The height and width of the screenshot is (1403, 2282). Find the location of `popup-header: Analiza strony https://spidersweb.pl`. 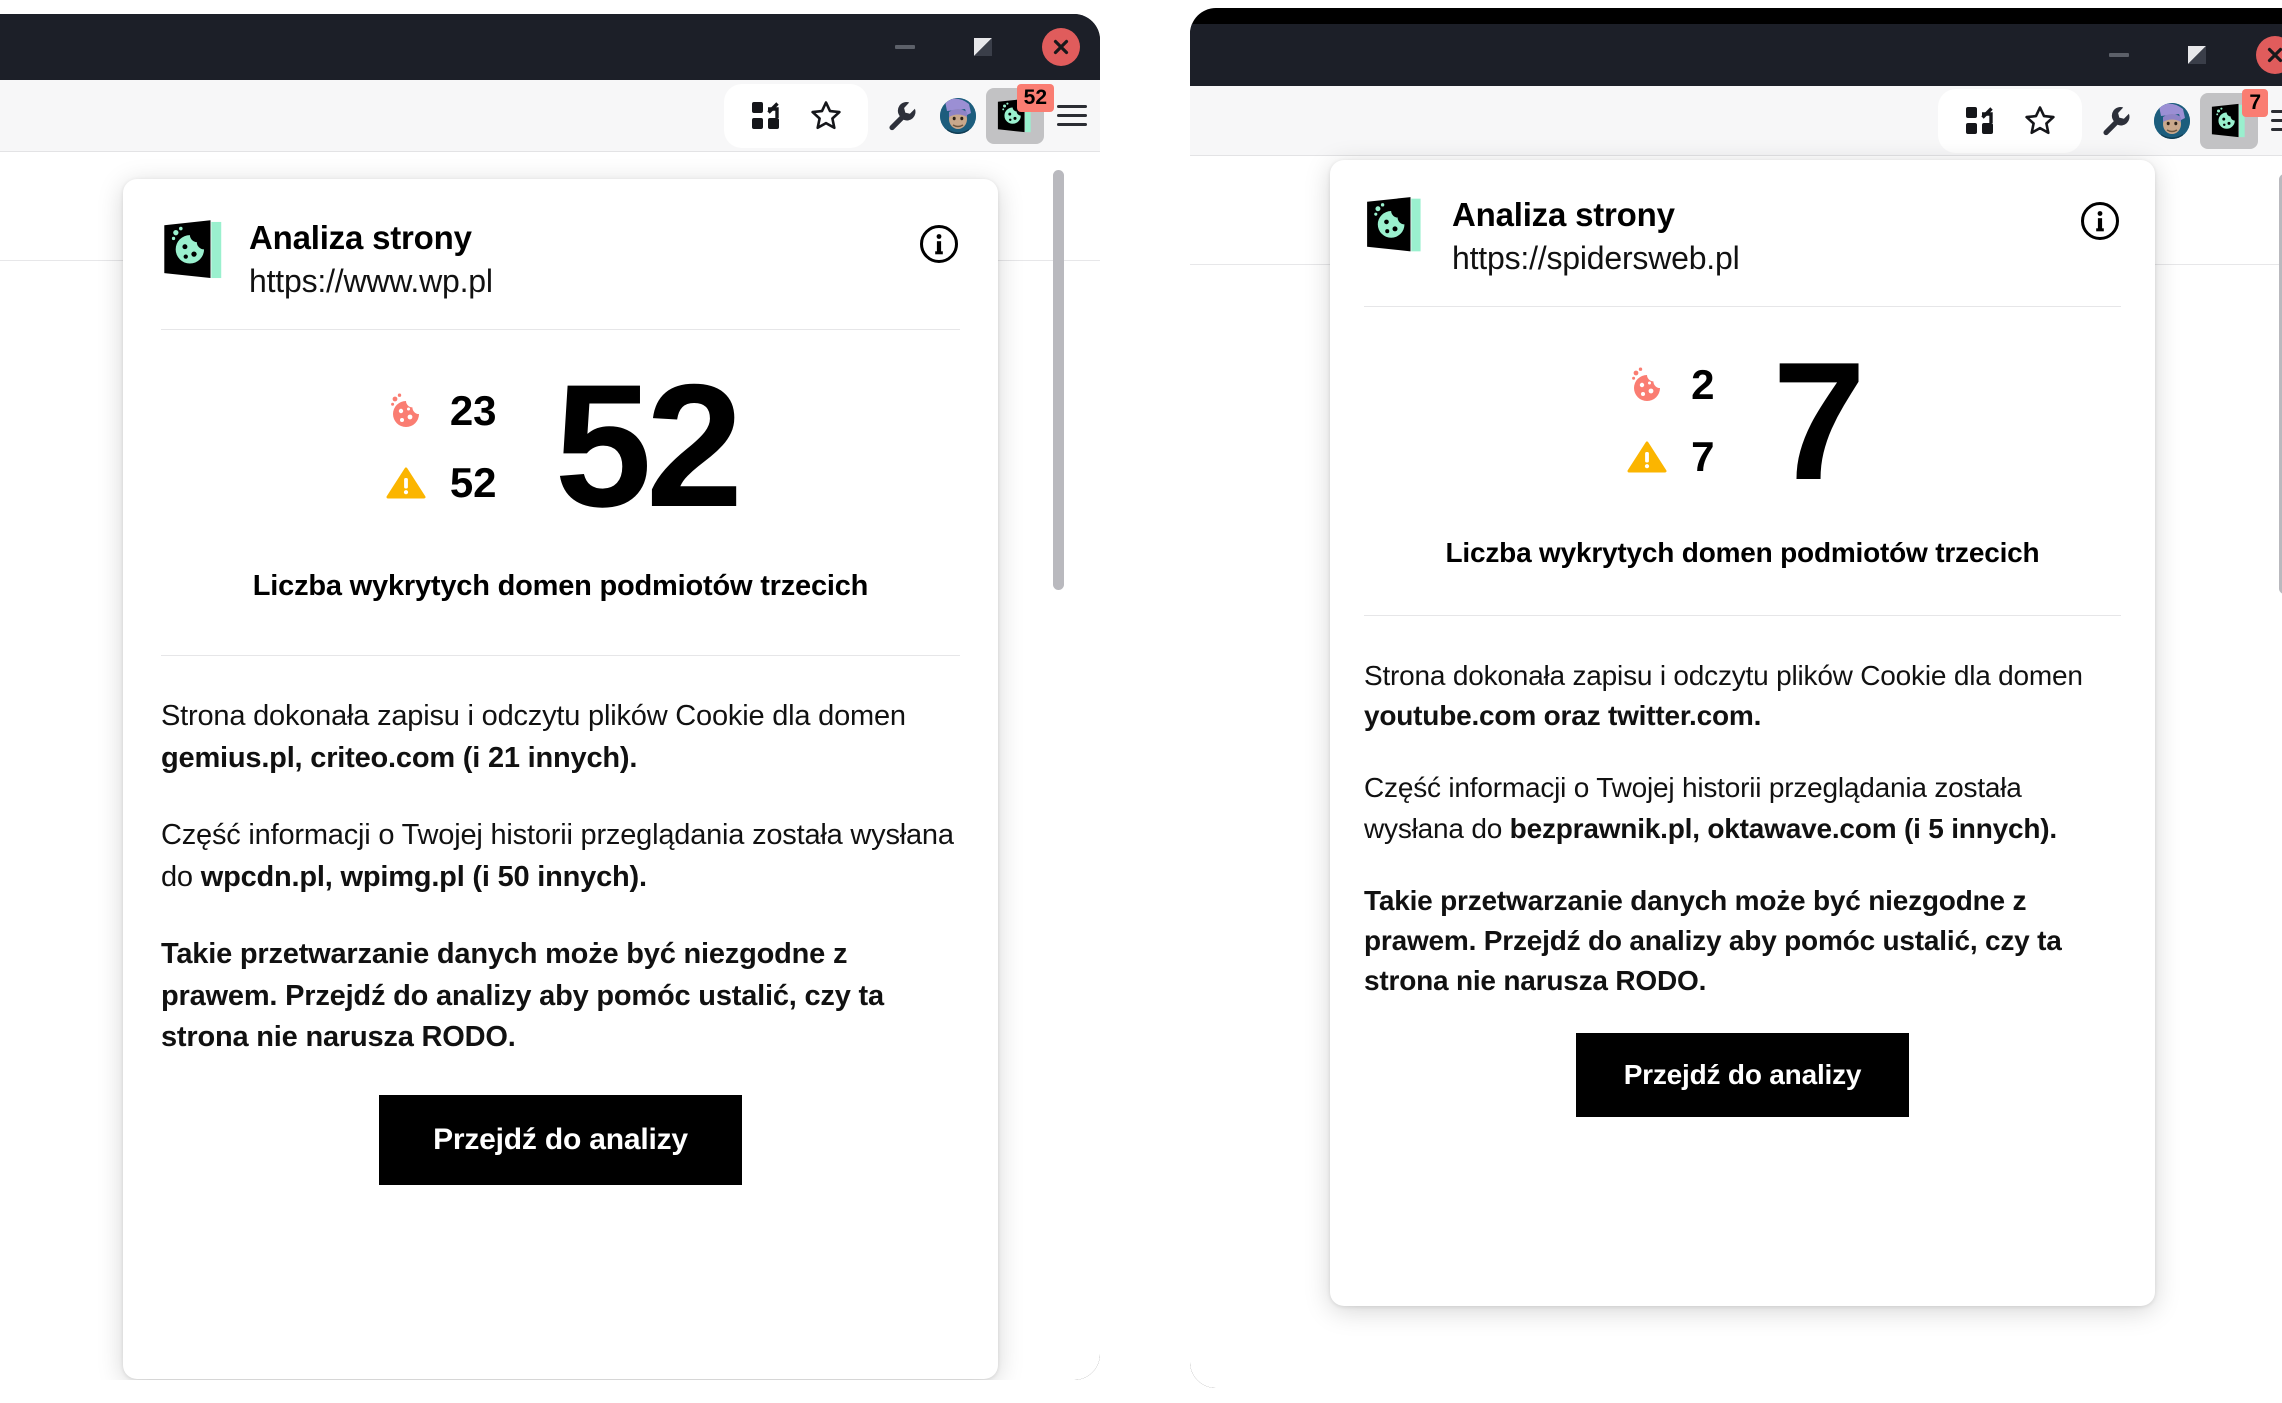

popup-header: Analiza strony https://spidersweb.pl is located at coordinates (1742, 236).